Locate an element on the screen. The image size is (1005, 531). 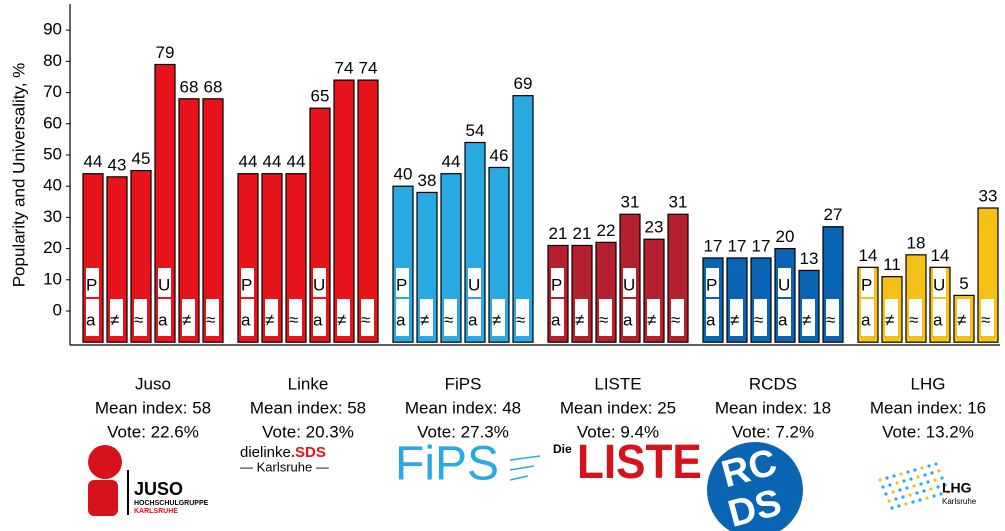
value-label: 43 is located at coordinates (117, 164).